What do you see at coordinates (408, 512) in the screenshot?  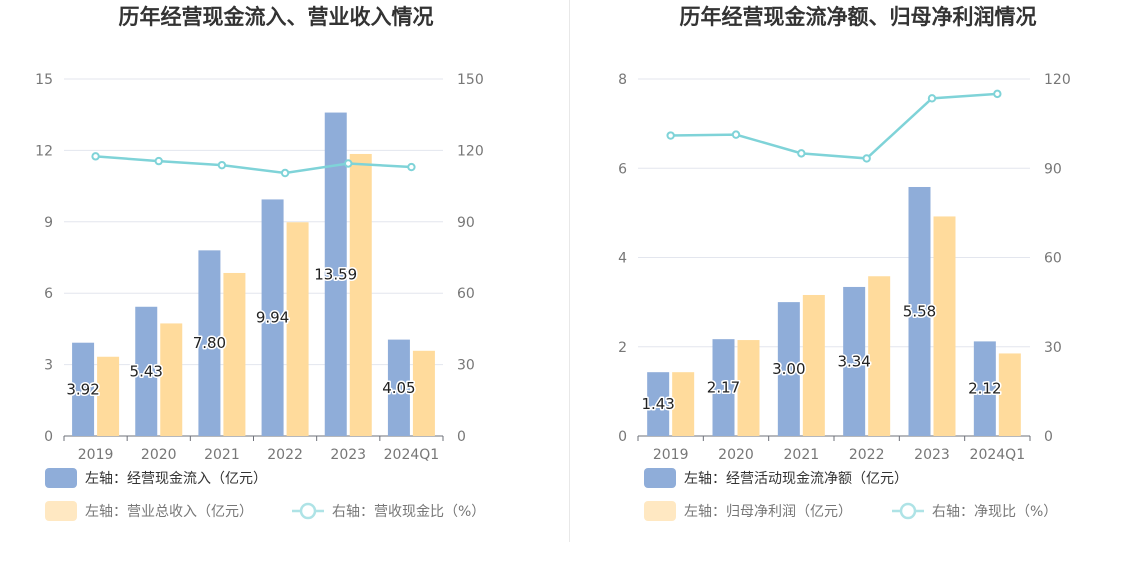 I see `legend-label: 右轴：营收现金比（%）` at bounding box center [408, 512].